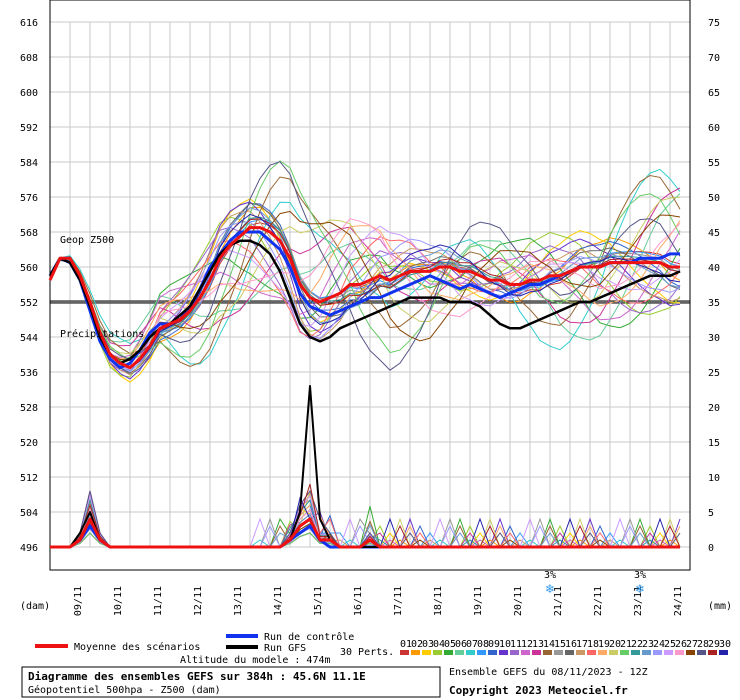 The height and width of the screenshot is (700, 740). Describe the element at coordinates (538, 644) in the screenshot. I see `pert-legend-id: 13` at that location.